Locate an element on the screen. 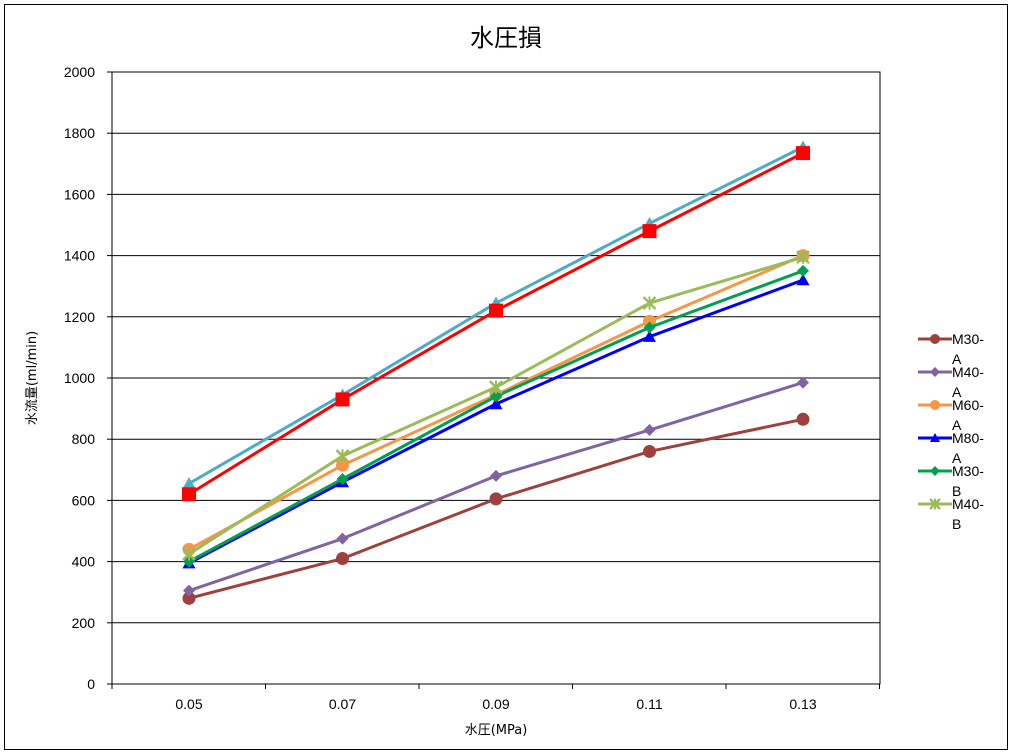 Image resolution: width=1014 pixels, height=756 pixels. series-line is located at coordinates (496, 508).